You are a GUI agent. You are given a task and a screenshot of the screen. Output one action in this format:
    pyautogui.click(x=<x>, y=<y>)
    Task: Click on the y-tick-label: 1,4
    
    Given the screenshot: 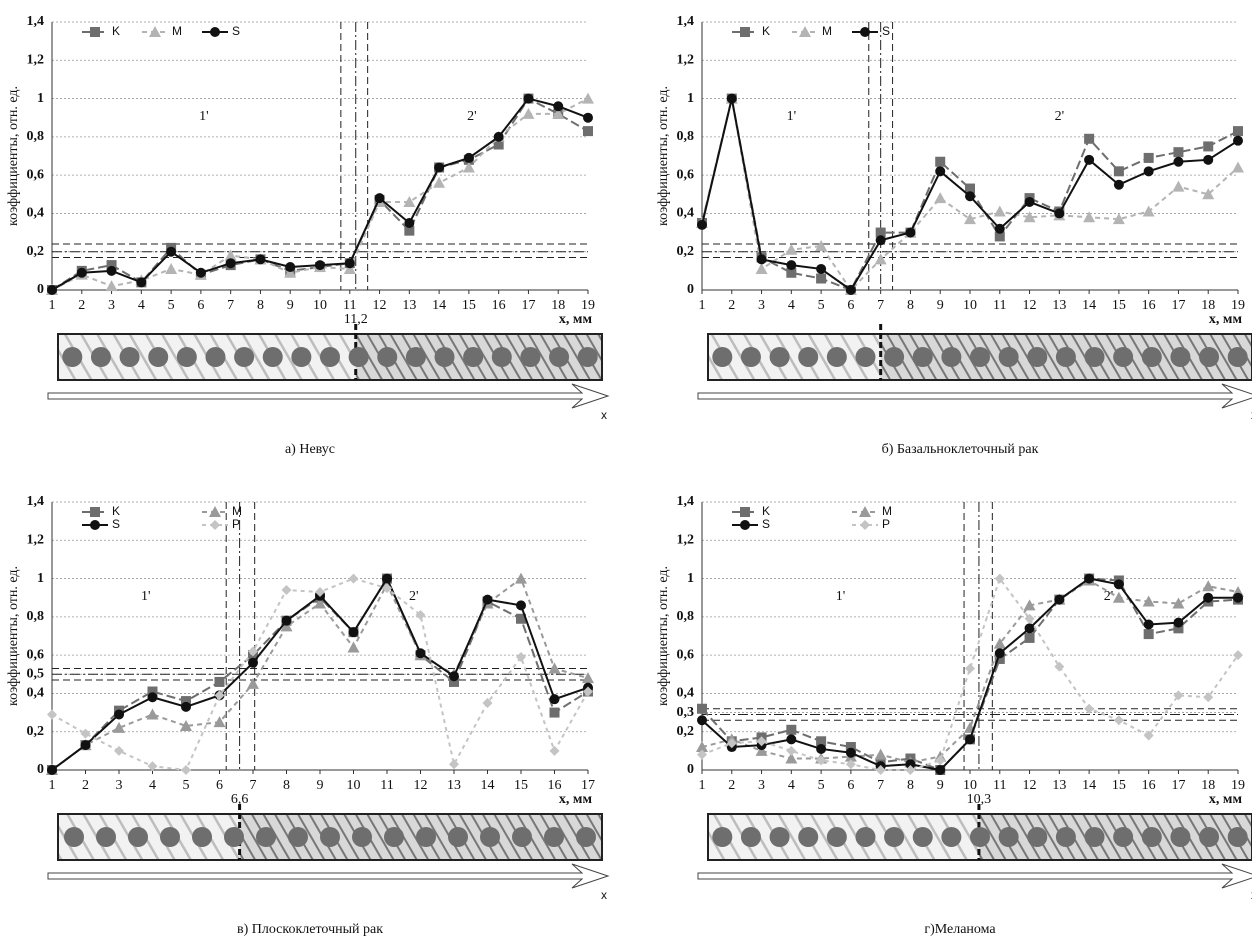 What is the action you would take?
    pyautogui.click(x=36, y=501)
    